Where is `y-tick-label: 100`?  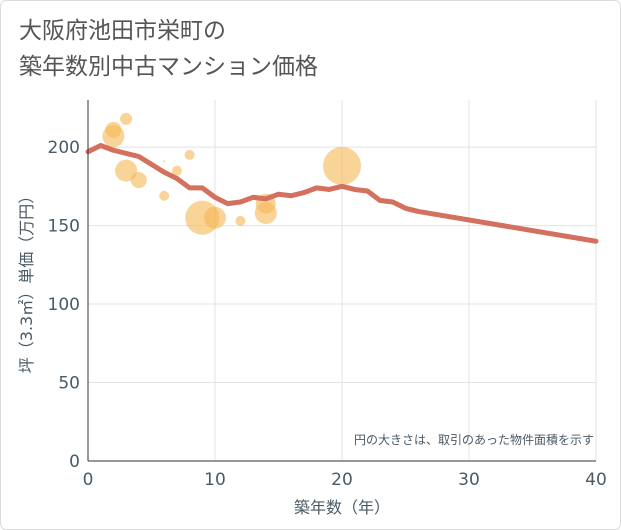
y-tick-label: 100 is located at coordinates (64, 305).